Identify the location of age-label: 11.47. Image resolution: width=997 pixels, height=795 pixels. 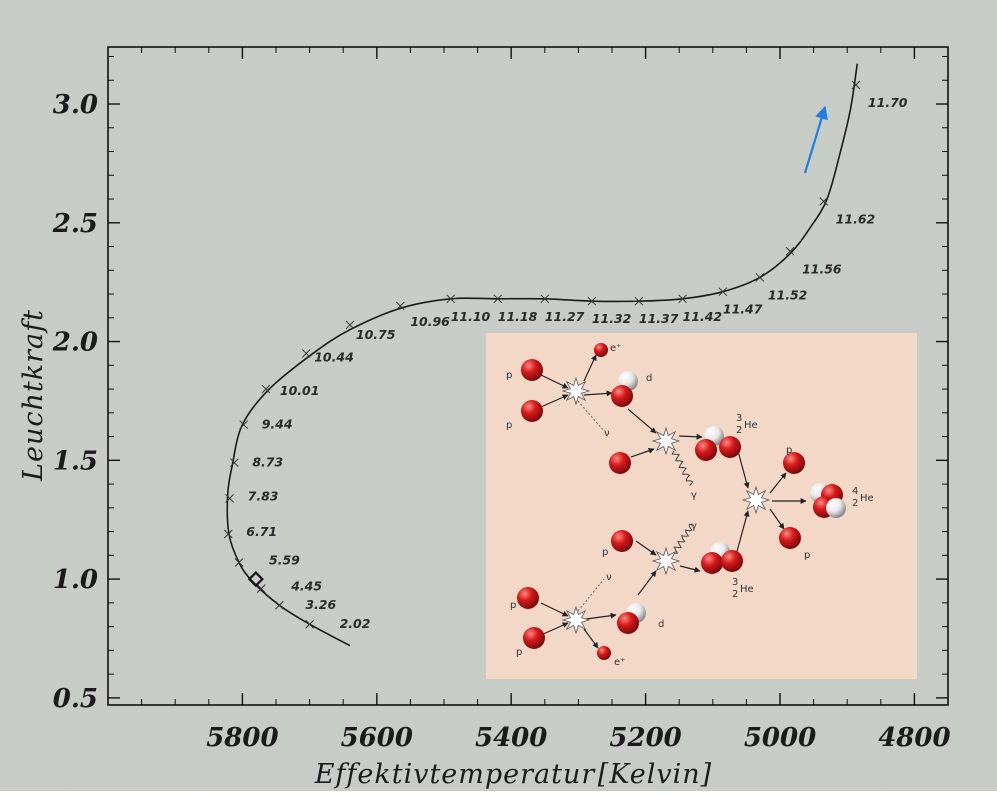
(743, 309).